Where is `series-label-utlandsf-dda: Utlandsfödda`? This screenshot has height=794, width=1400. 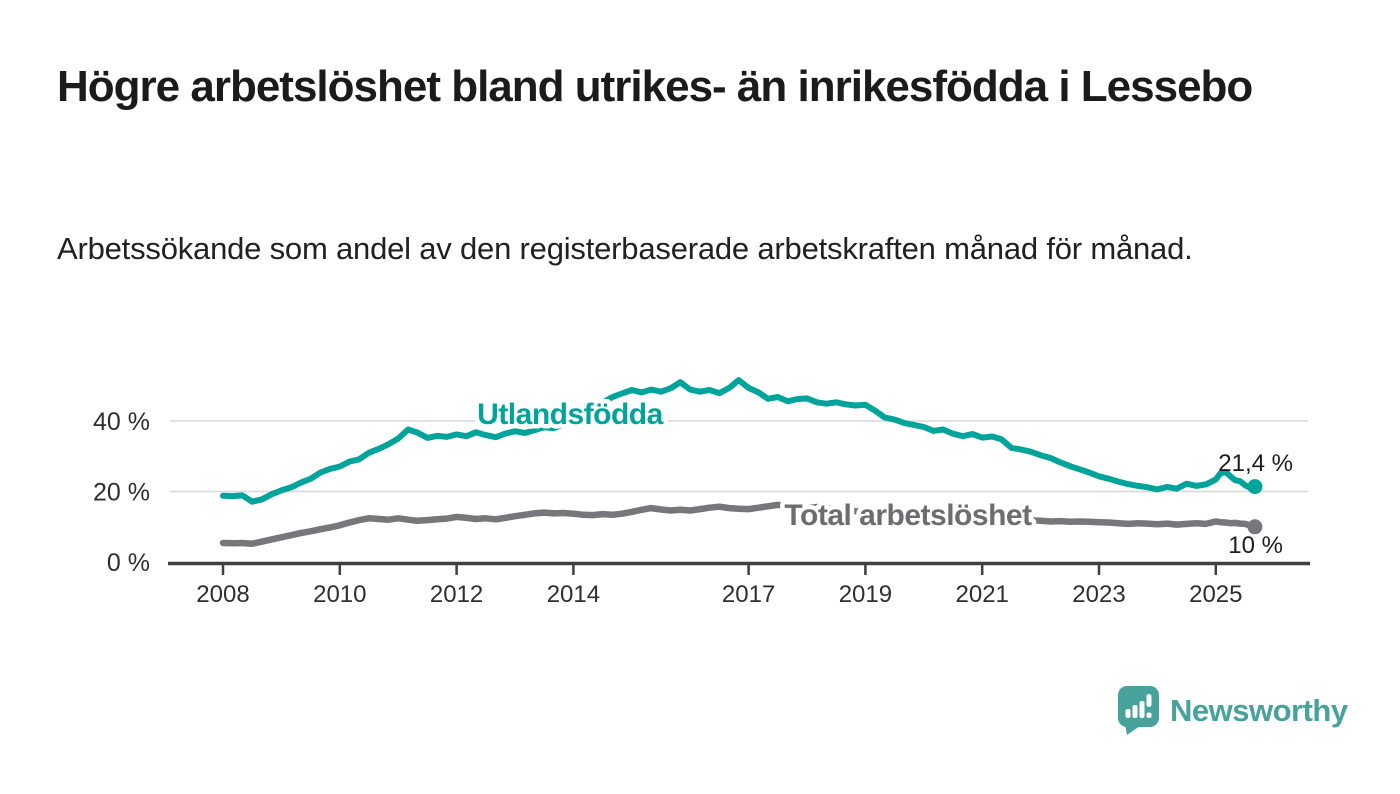
series-label-utlandsf-dda: Utlandsfödda is located at coordinates (570, 414).